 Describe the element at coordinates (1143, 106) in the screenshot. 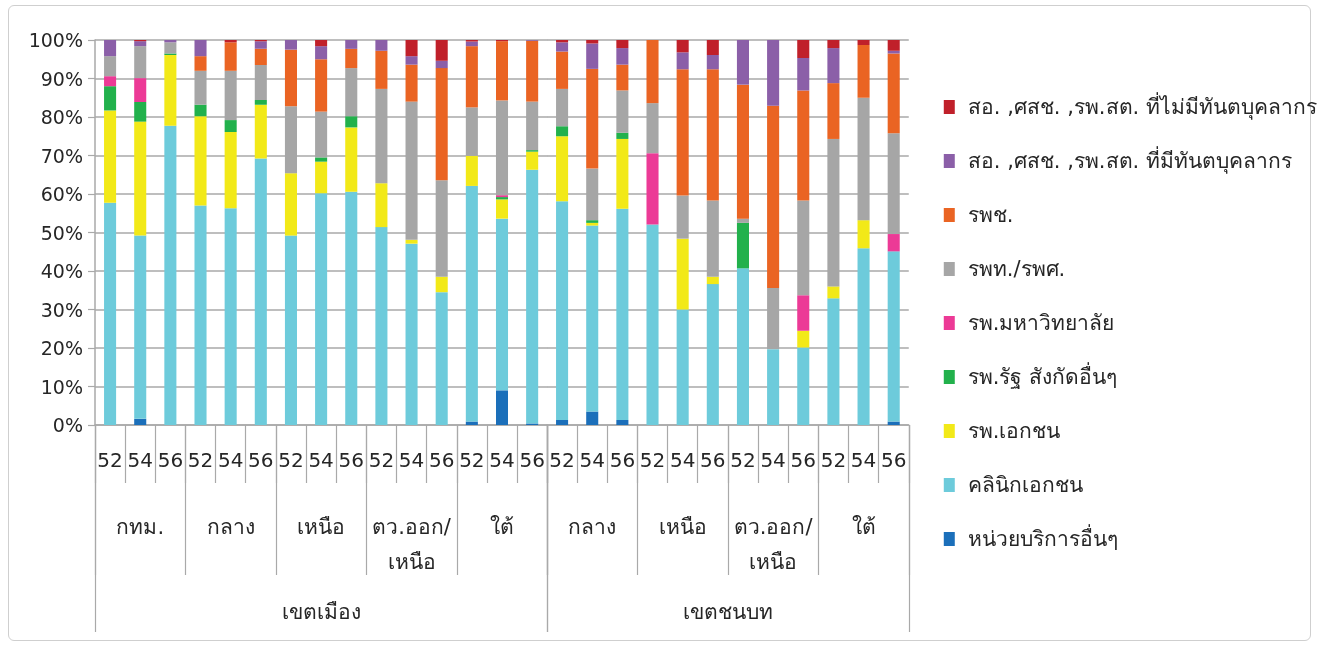

I see `legend-label: สอ. ,ศสช. ,รพ.สต. ที่ไม่มีทันตบุคลากร` at that location.